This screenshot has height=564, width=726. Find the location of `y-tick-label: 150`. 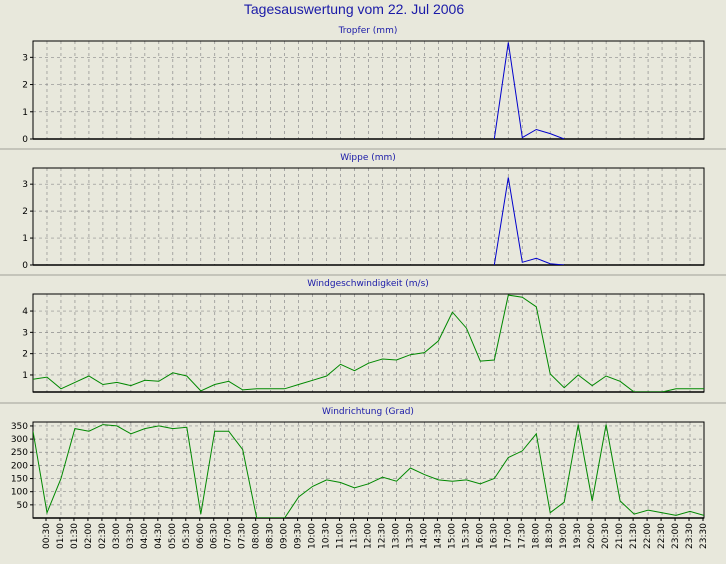

y-tick-label: 150 is located at coordinates (19, 480).